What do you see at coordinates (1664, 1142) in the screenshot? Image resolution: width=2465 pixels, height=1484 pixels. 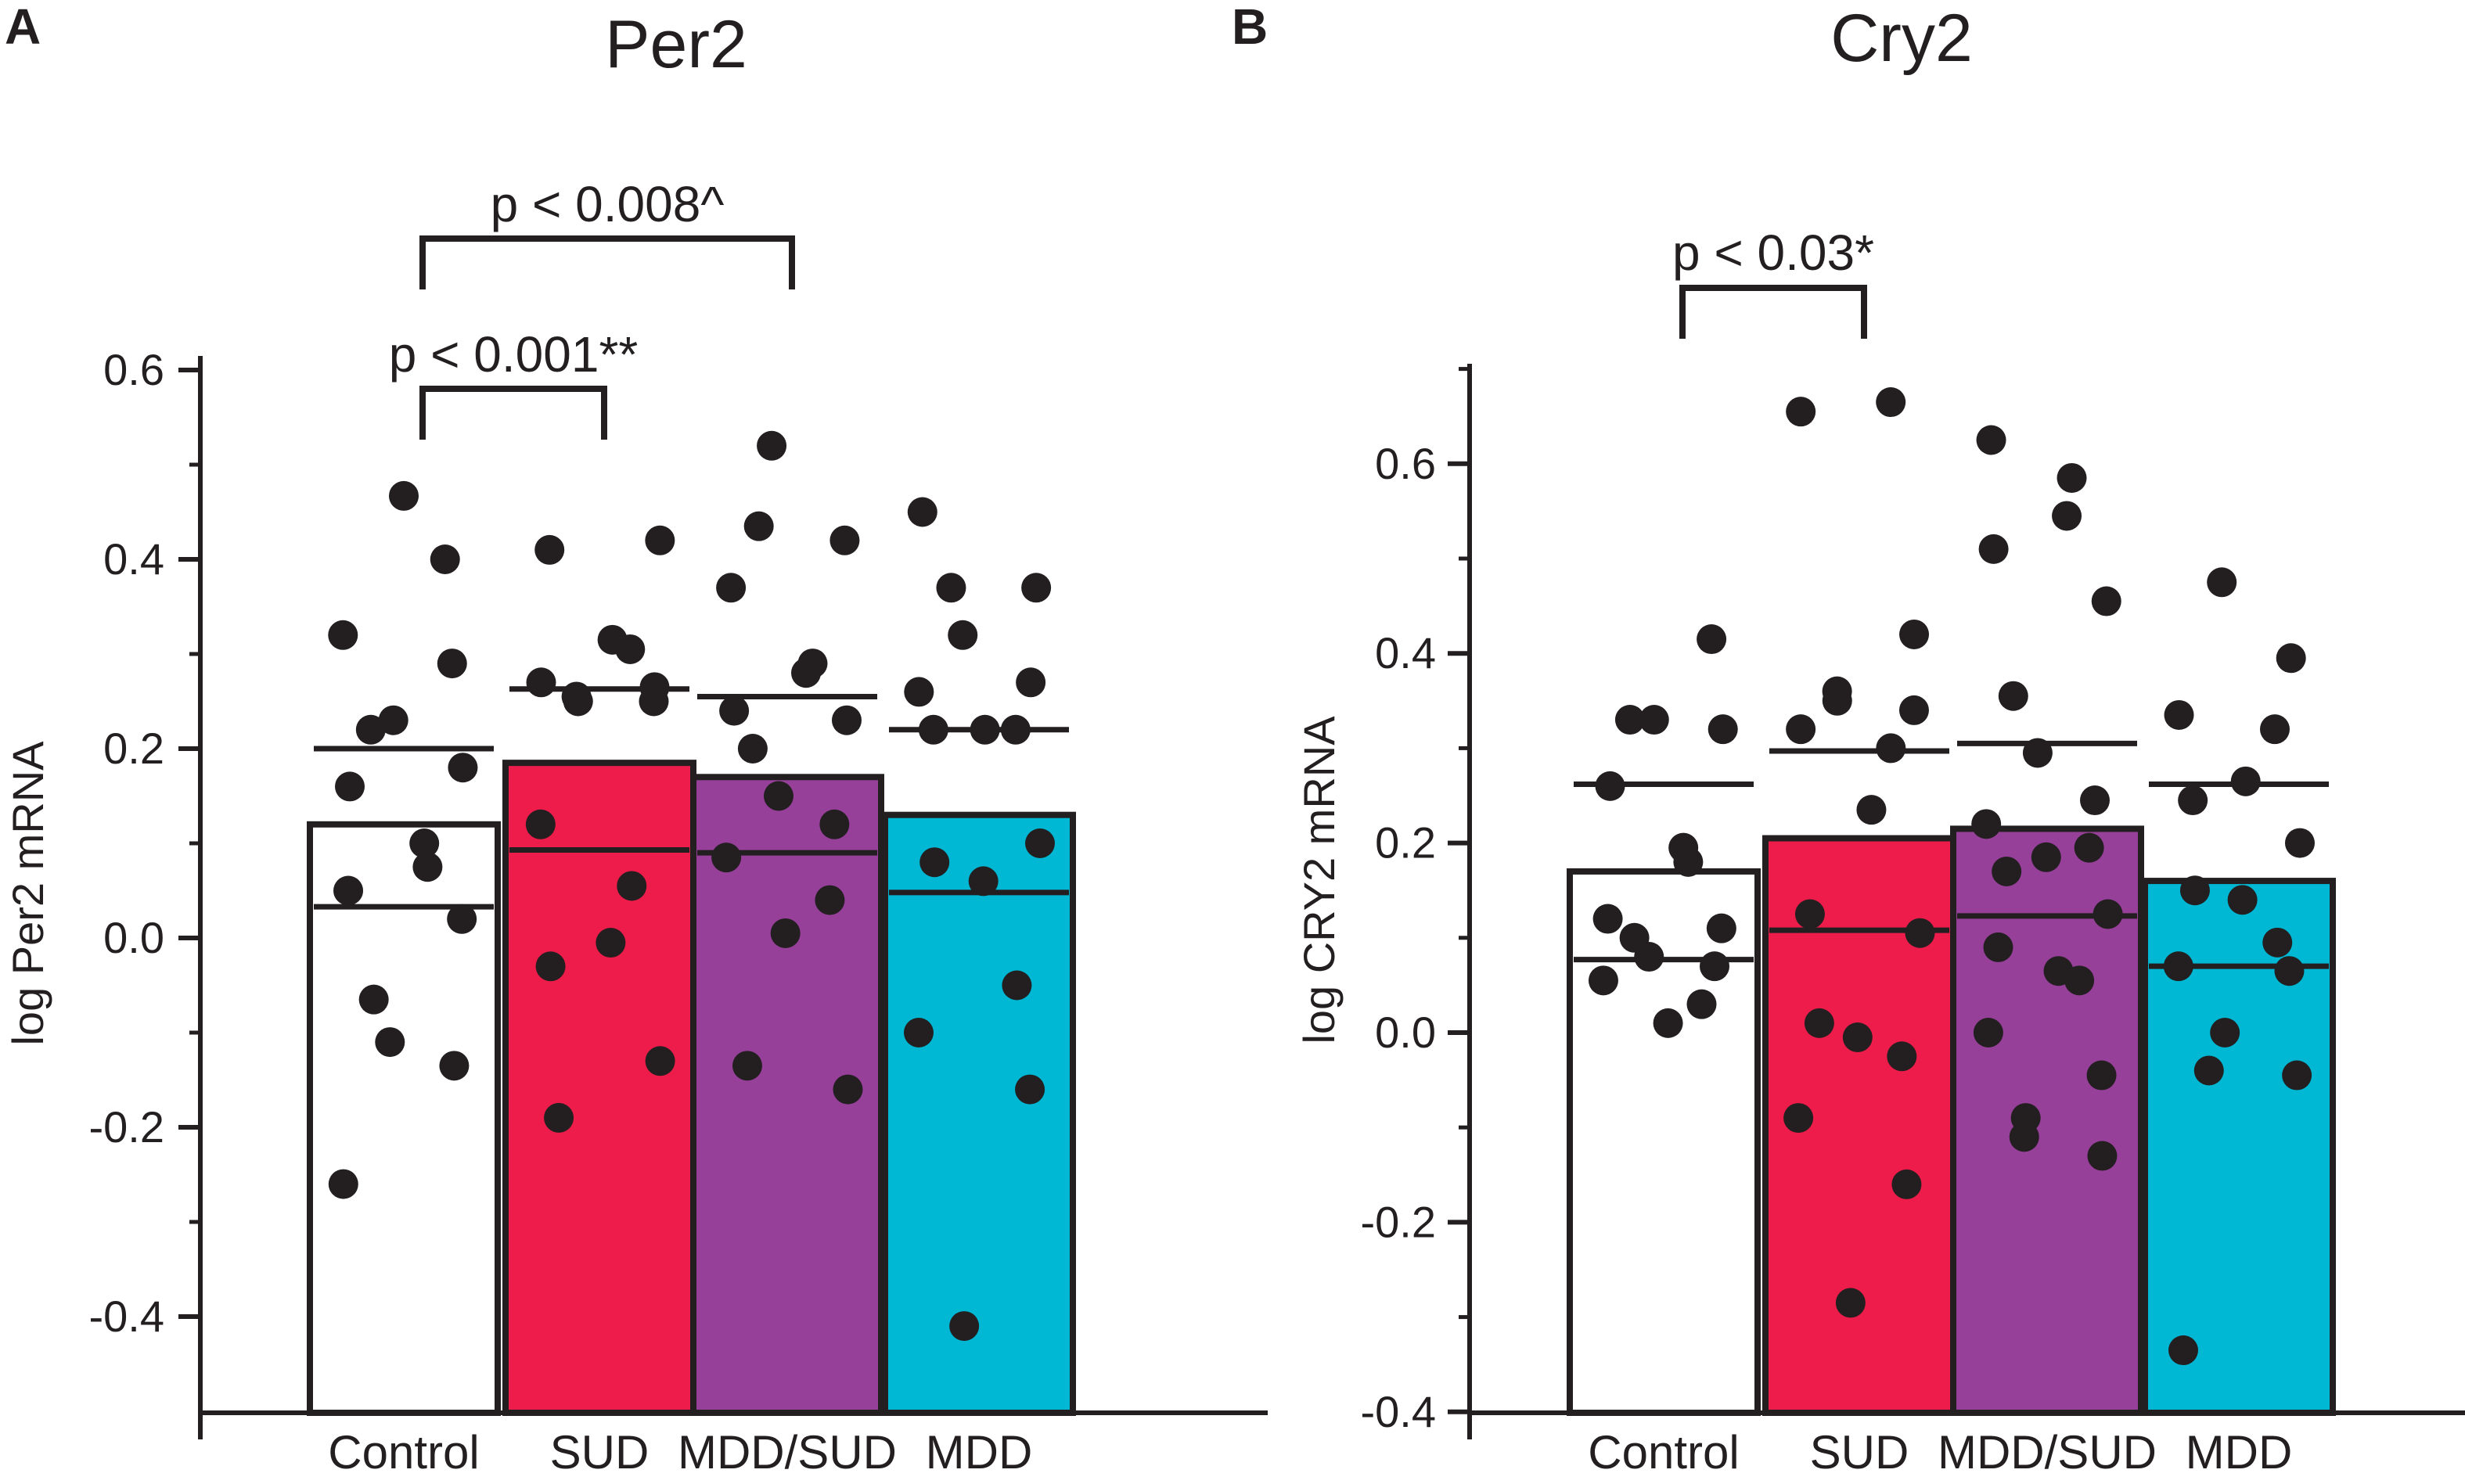 I see `bar-control` at bounding box center [1664, 1142].